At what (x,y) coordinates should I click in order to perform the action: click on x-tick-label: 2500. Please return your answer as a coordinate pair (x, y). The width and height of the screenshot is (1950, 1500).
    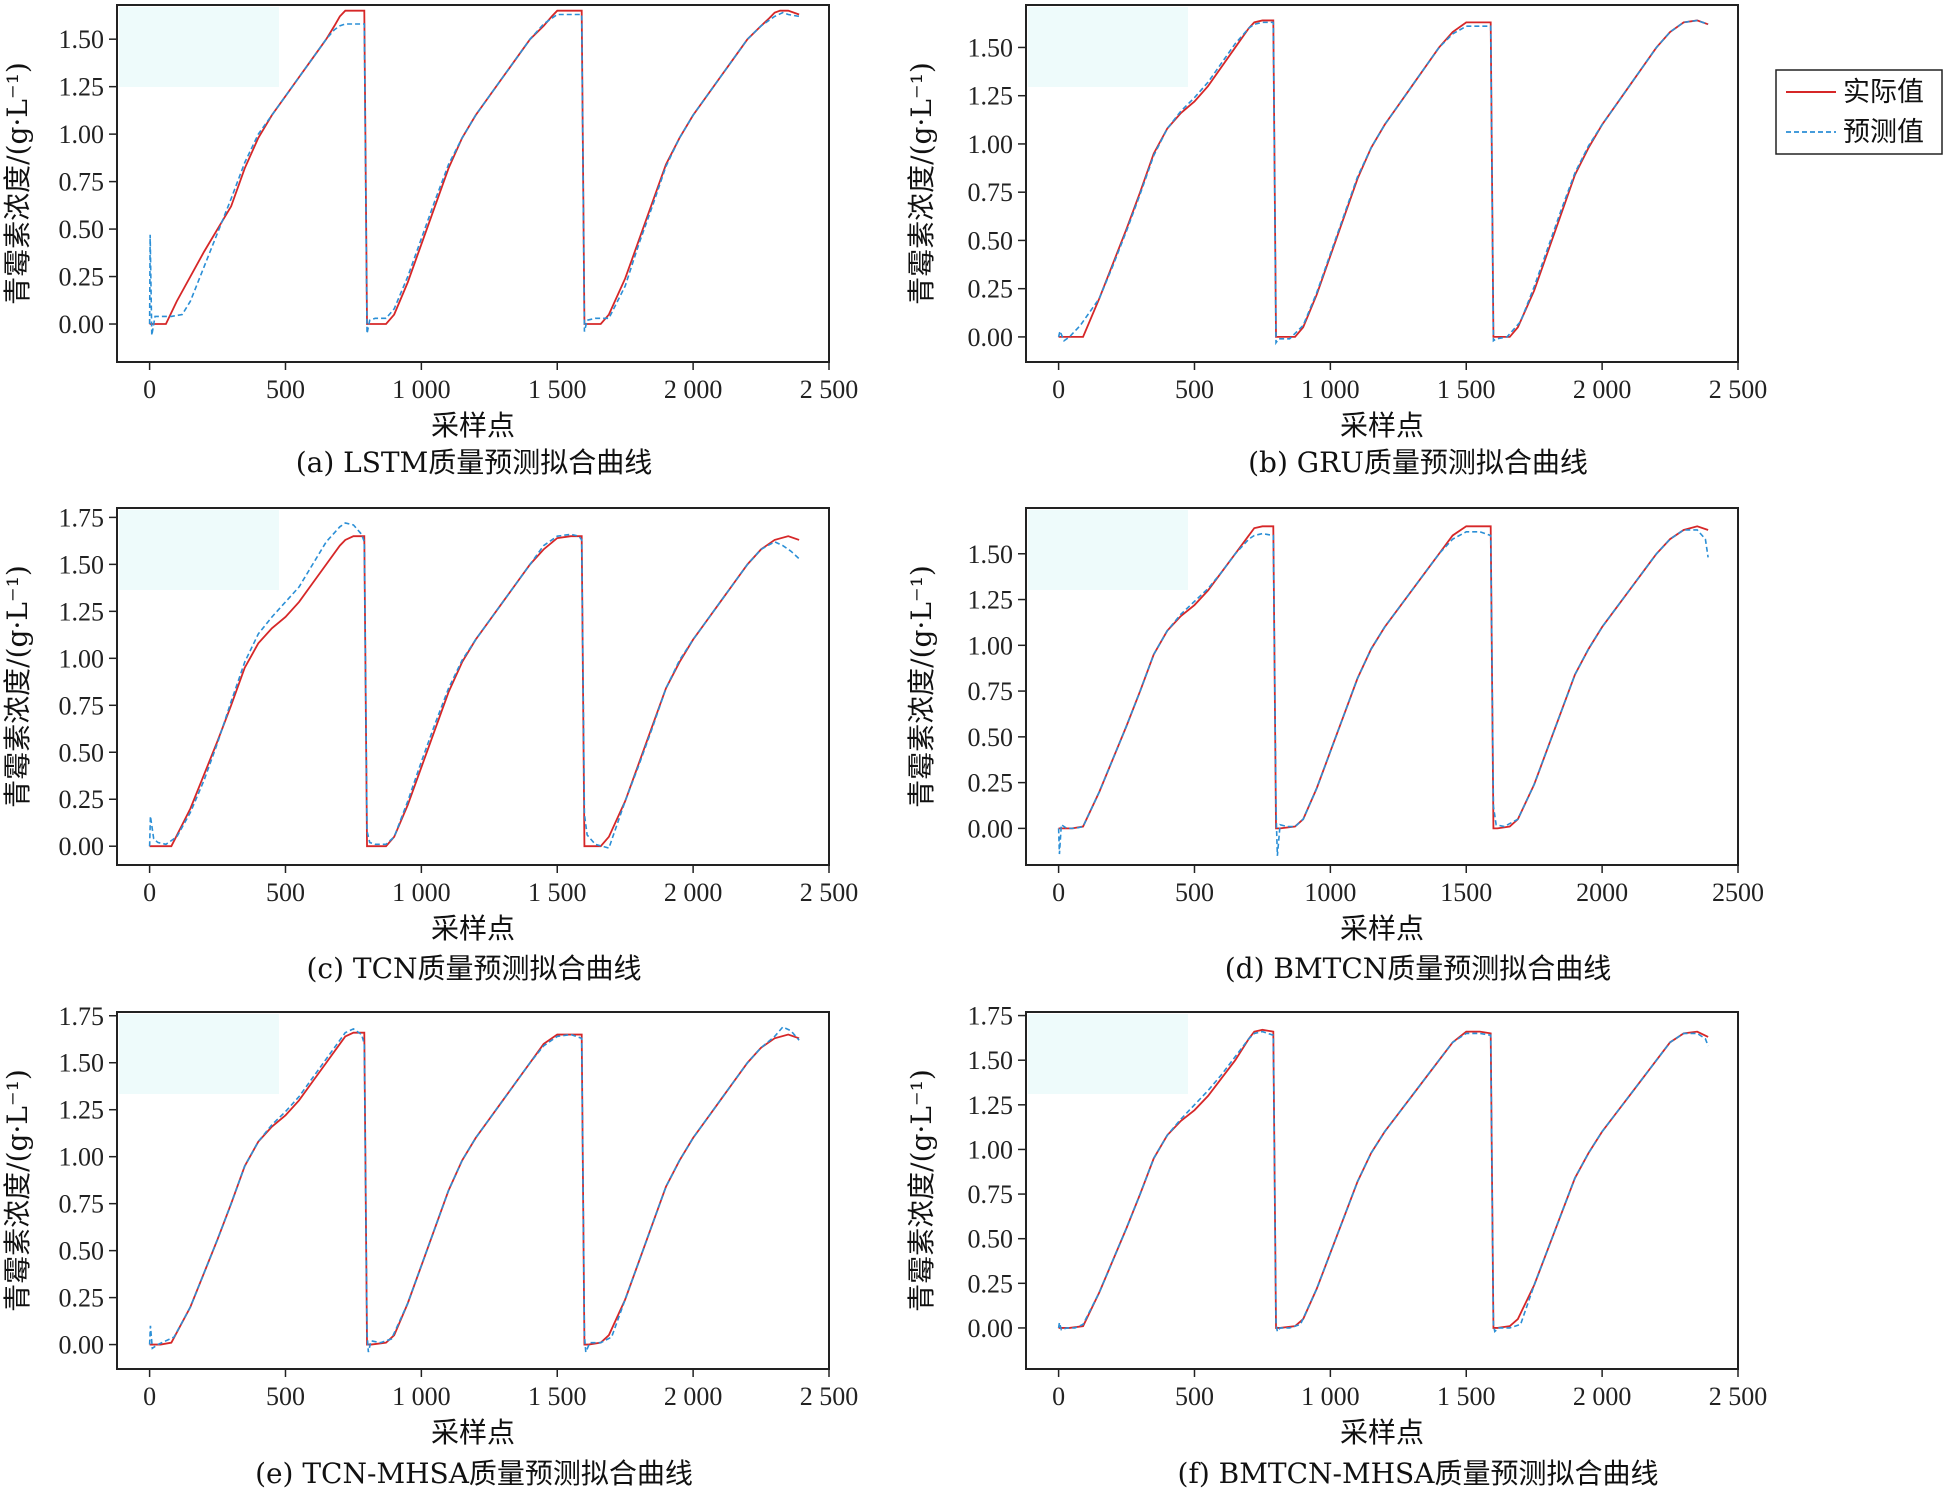
    Looking at the image, I should click on (1738, 892).